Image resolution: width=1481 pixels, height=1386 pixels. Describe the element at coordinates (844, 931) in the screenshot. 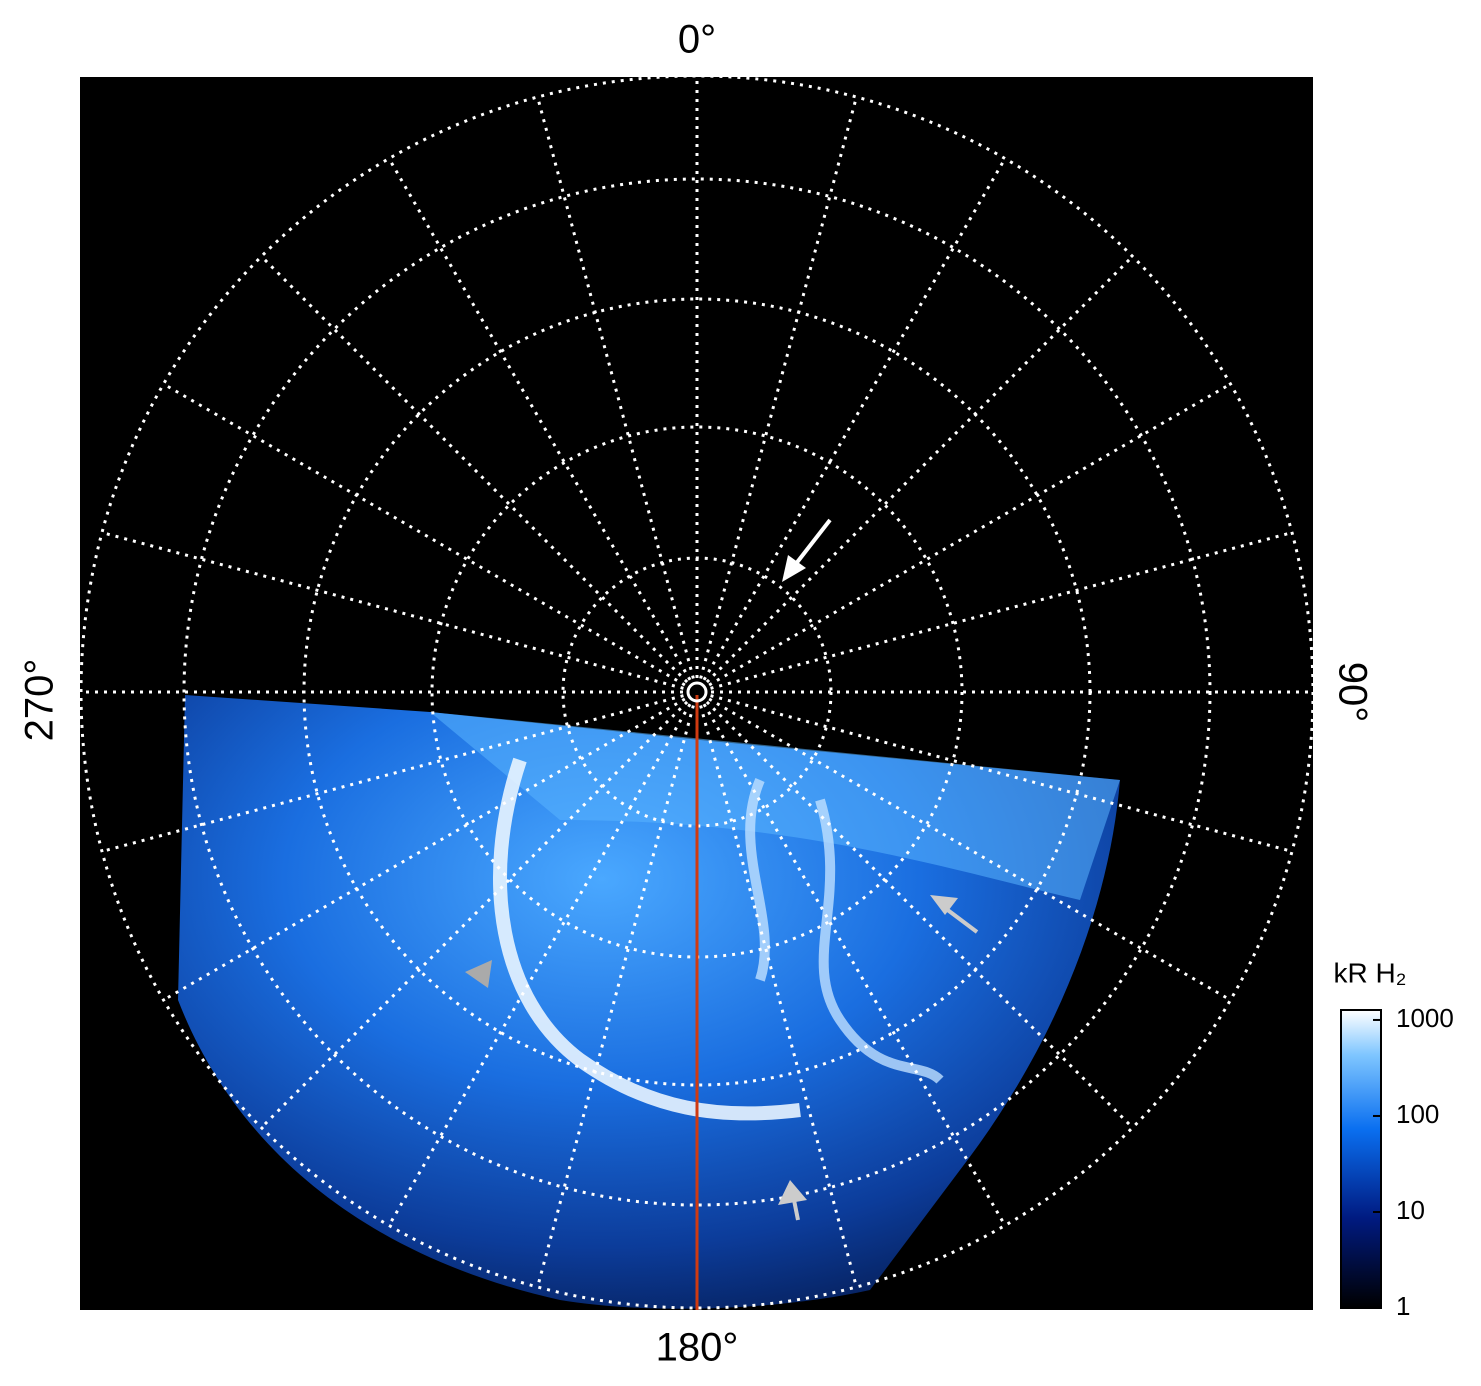

I see `emission-filaments` at that location.